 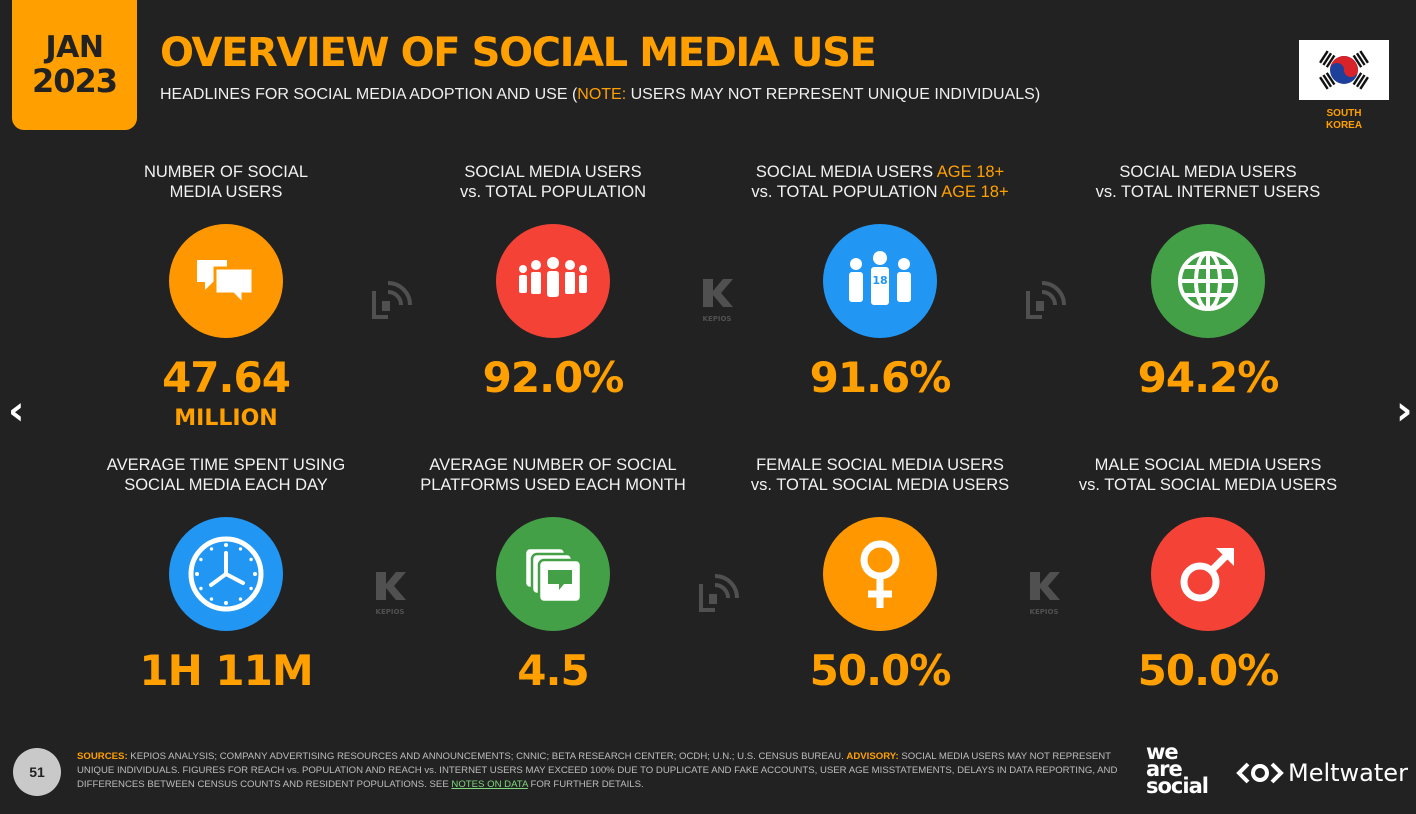 What do you see at coordinates (1260, 773) in the screenshot?
I see `meltwater-mark-icon` at bounding box center [1260, 773].